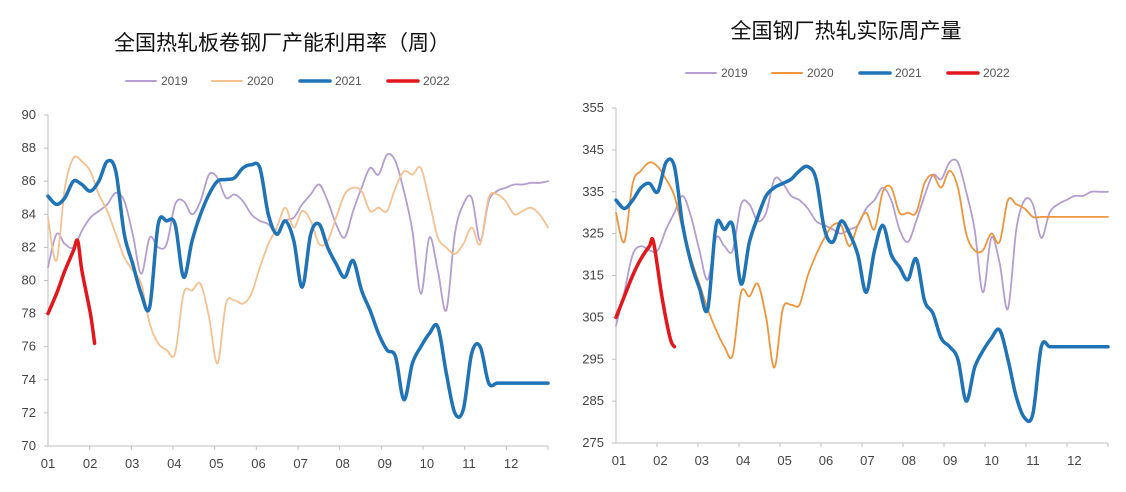 This screenshot has height=492, width=1126. I want to click on y-tick-label: 315, so click(593, 275).